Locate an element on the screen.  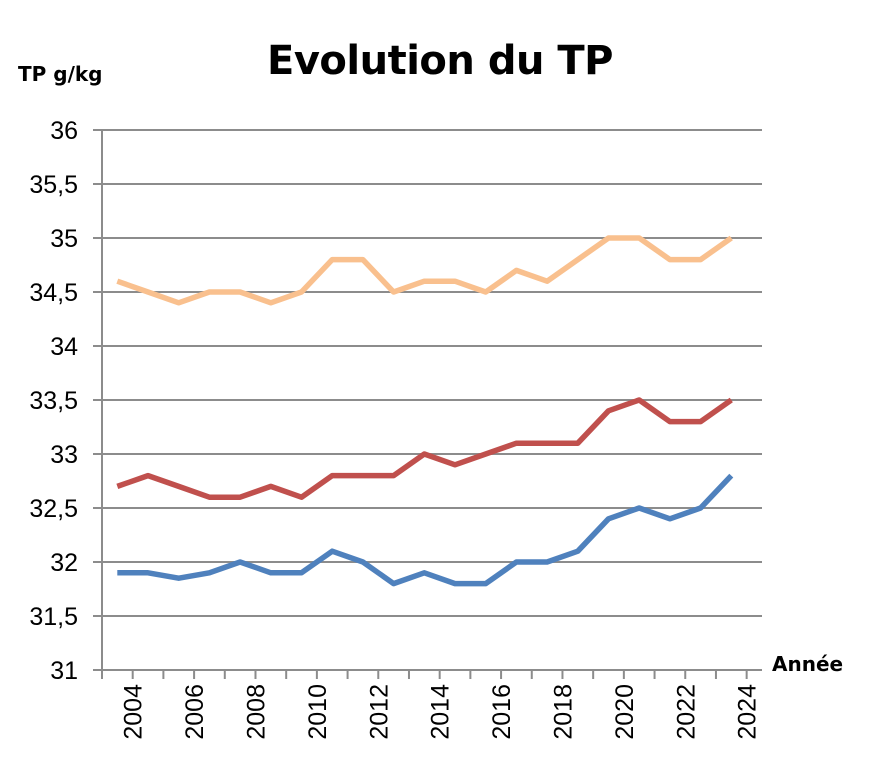
y-tick-label: 31 is located at coordinates (64, 671).